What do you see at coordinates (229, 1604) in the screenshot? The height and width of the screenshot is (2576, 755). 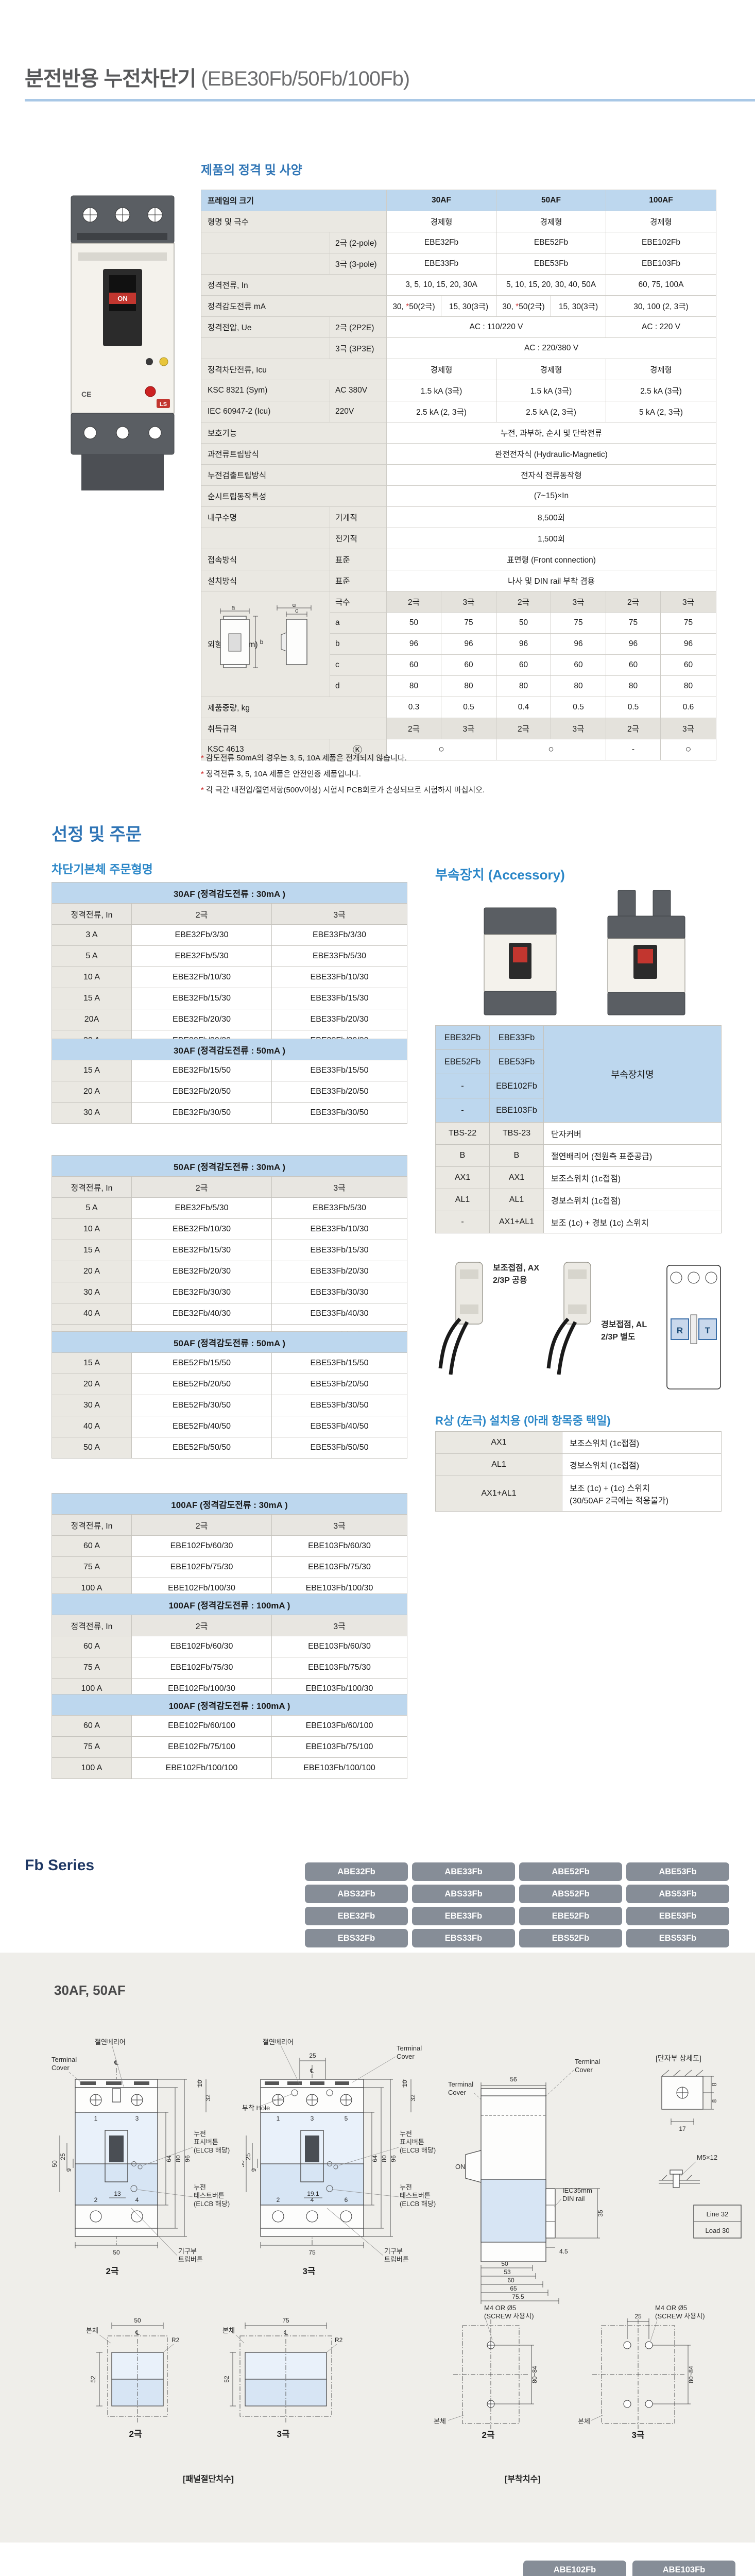 I see `cell: 100AF (정격감도전류 : 100mA )` at bounding box center [229, 1604].